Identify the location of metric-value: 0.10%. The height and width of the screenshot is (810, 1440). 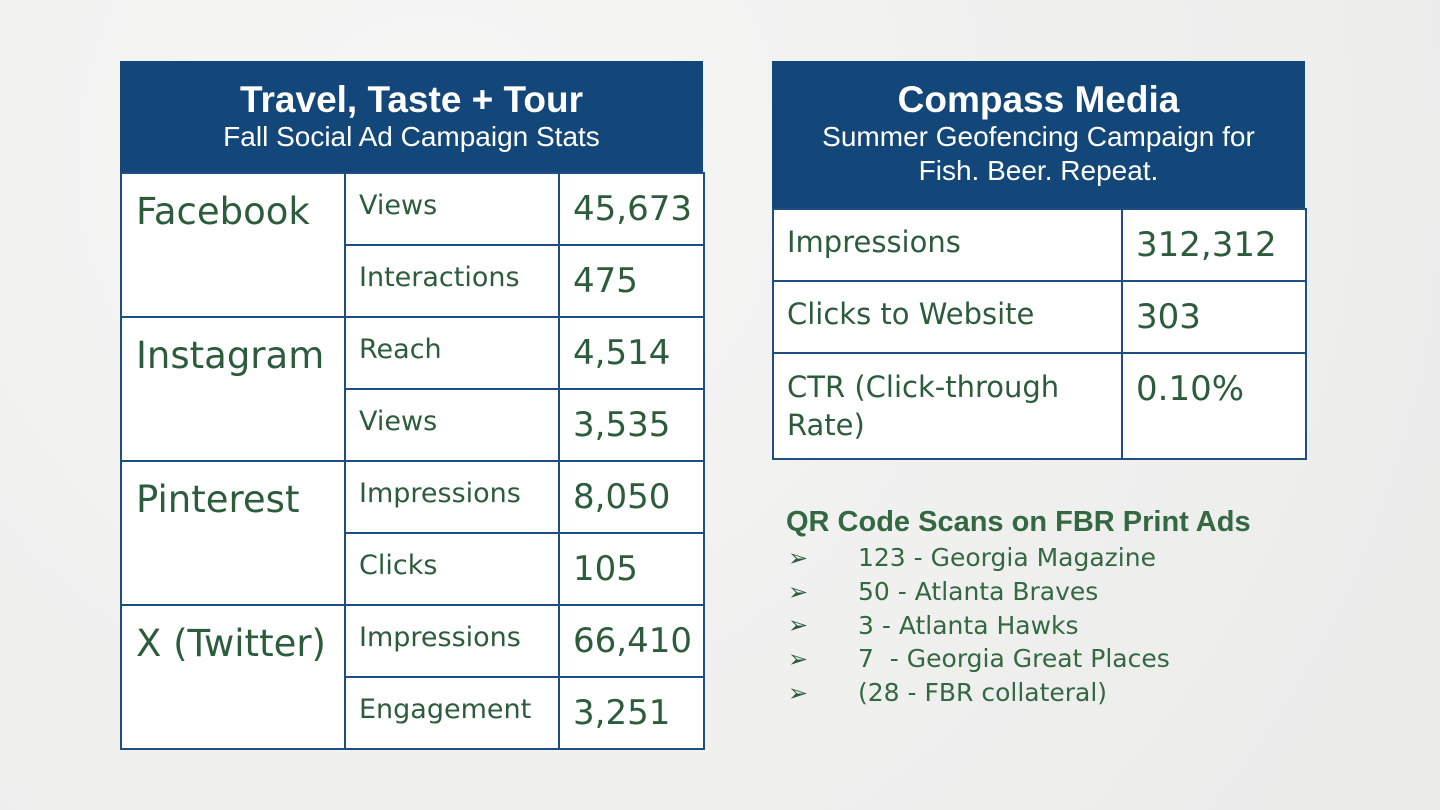
(1214, 406).